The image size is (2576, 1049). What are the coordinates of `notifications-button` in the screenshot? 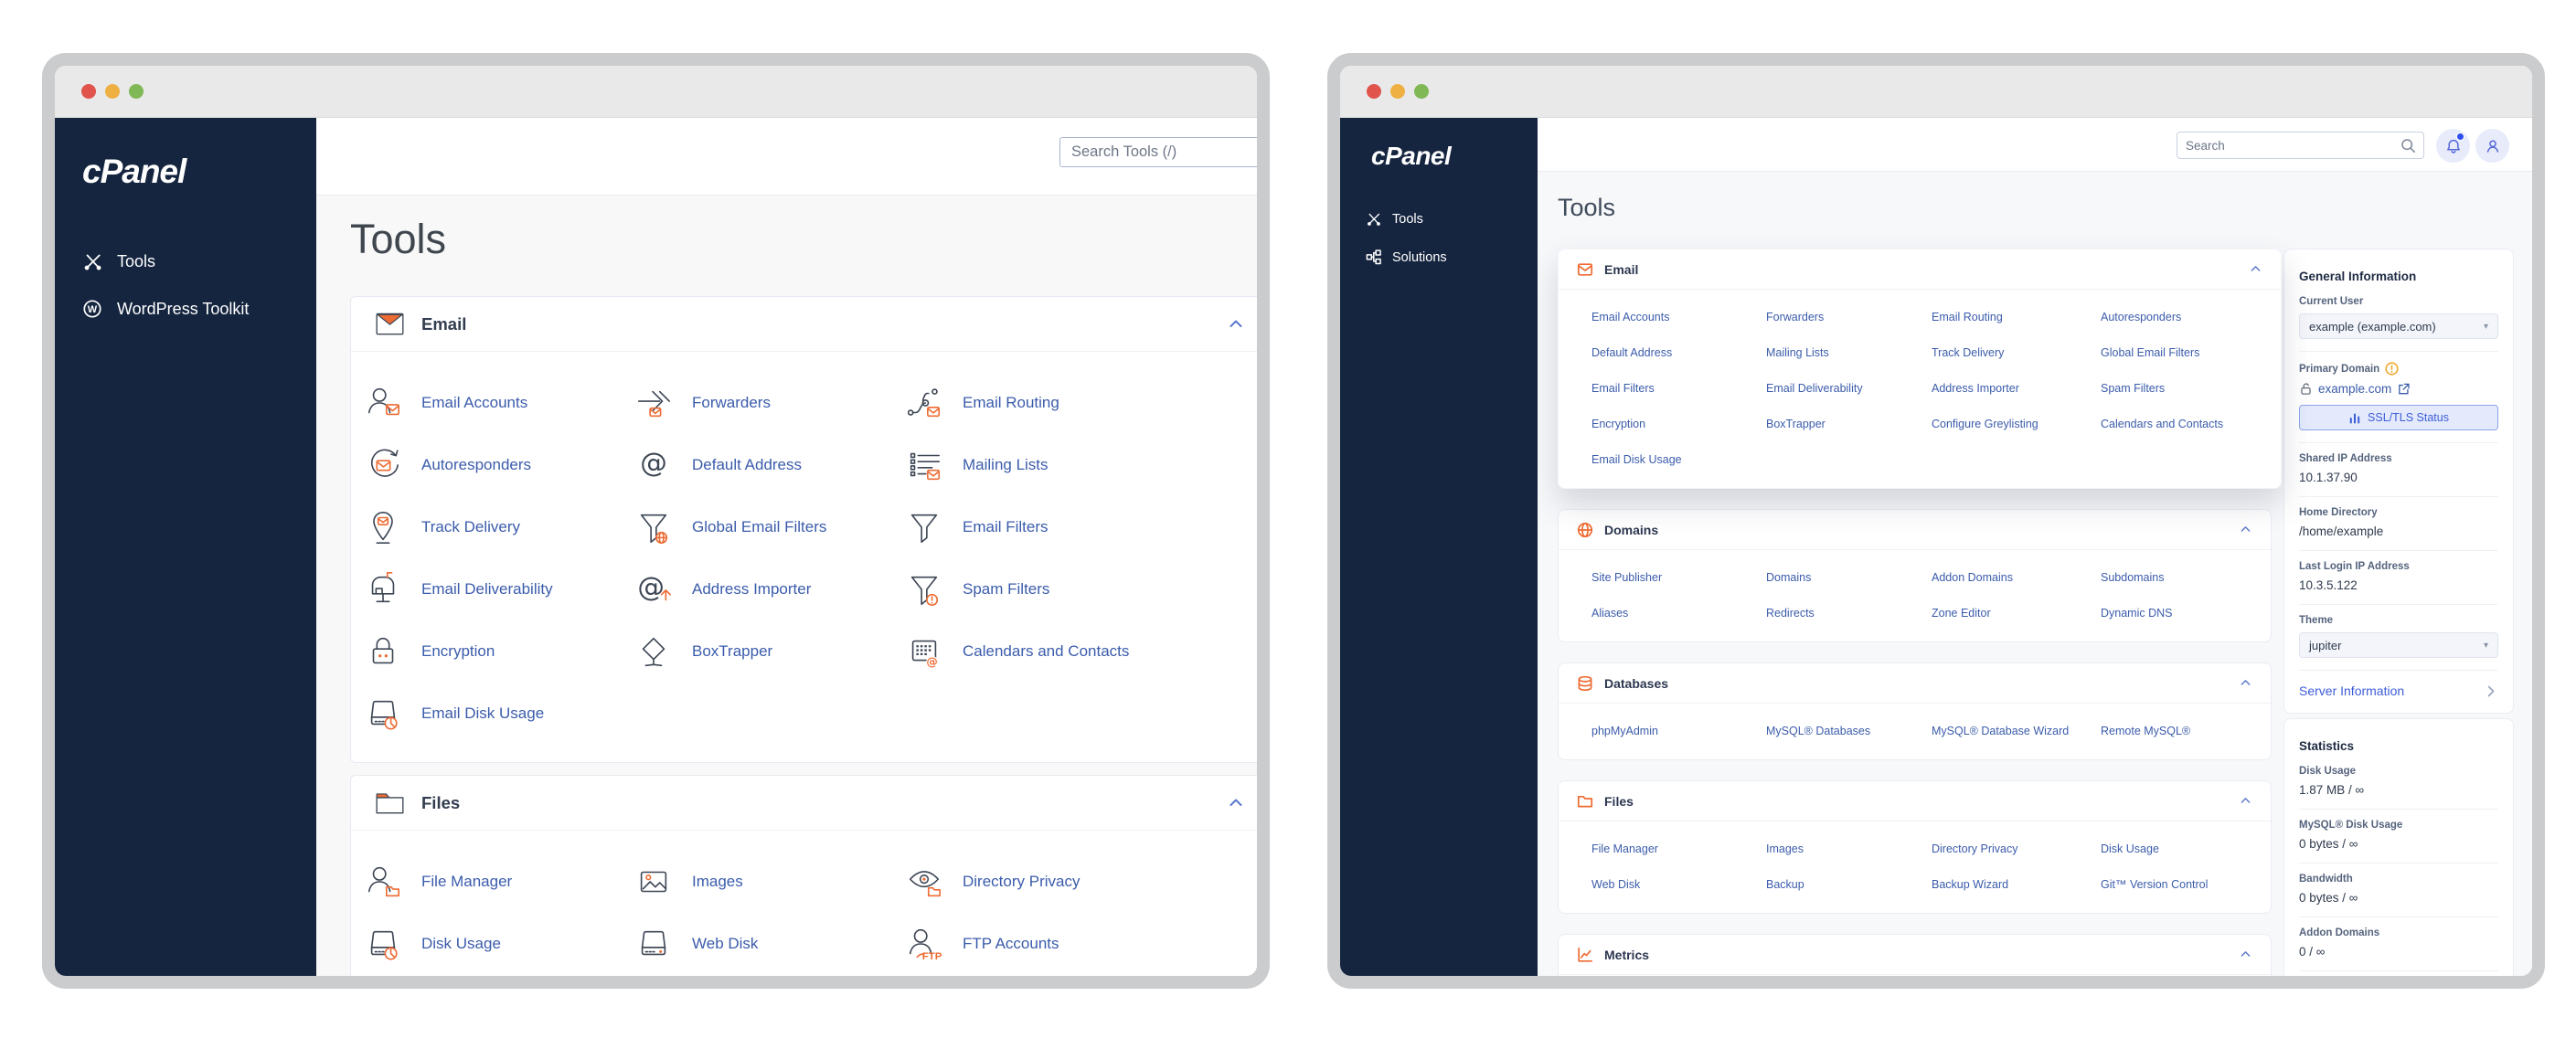 It's located at (2453, 146).